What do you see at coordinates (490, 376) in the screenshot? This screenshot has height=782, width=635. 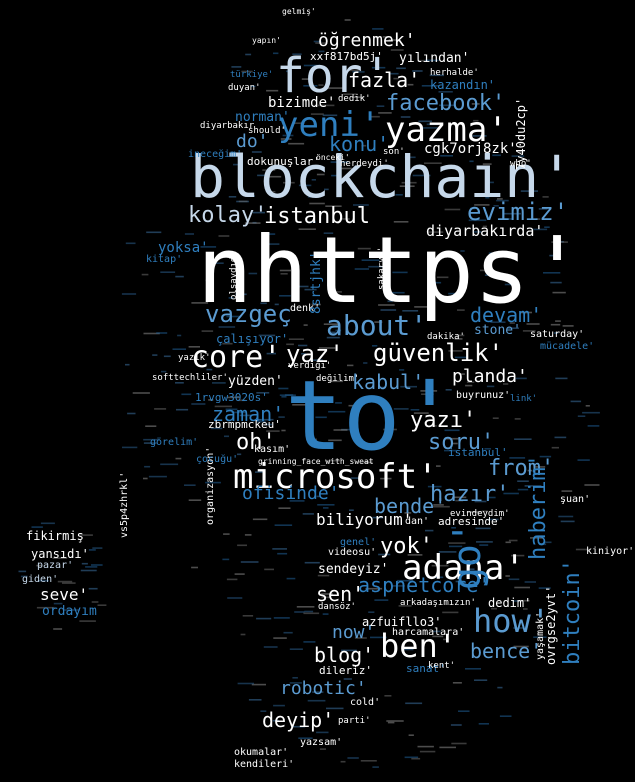 I see `word-planda: planda'` at bounding box center [490, 376].